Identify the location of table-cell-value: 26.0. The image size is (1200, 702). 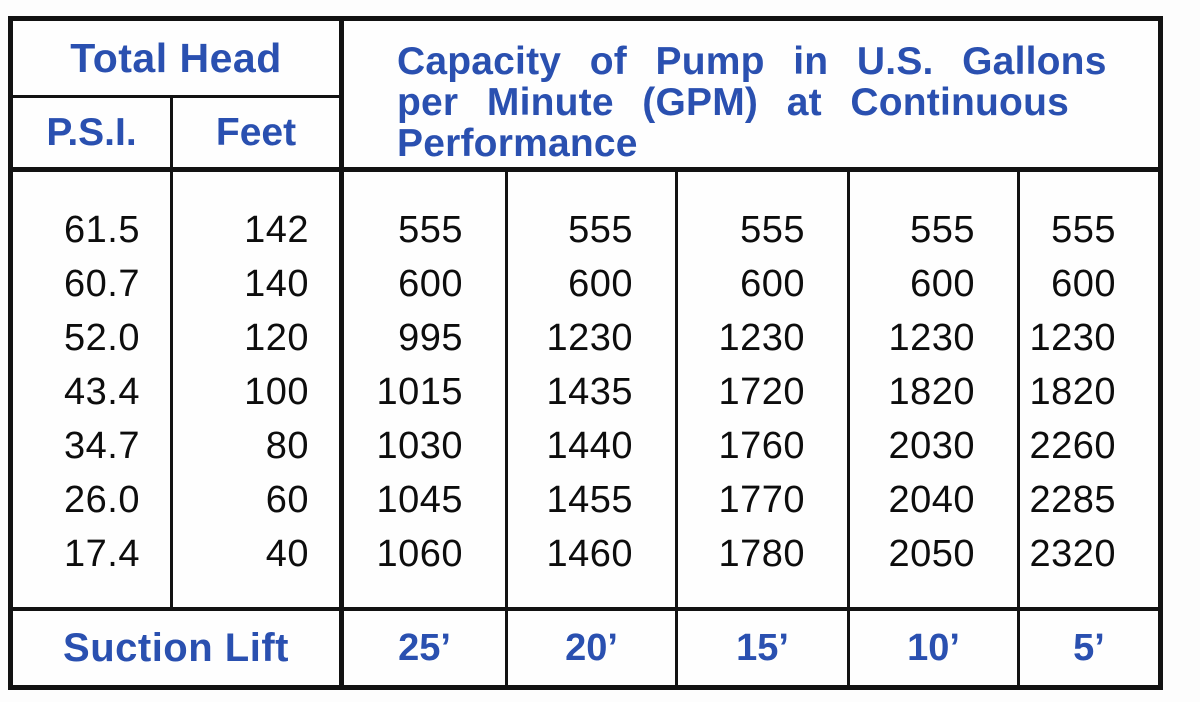
(102, 500).